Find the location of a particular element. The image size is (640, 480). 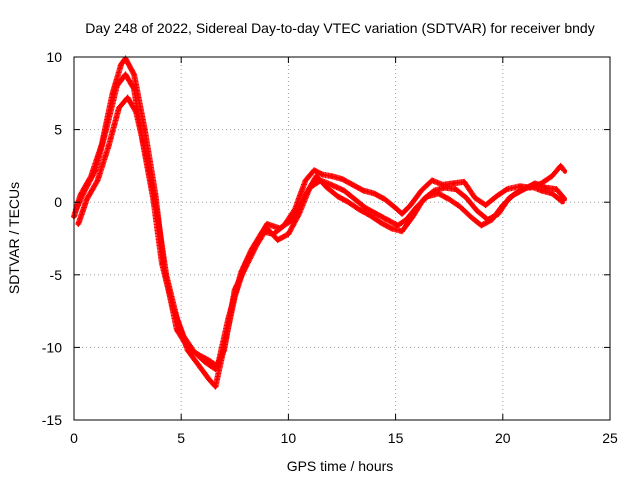

x-tick-label: 5 is located at coordinates (181, 438).